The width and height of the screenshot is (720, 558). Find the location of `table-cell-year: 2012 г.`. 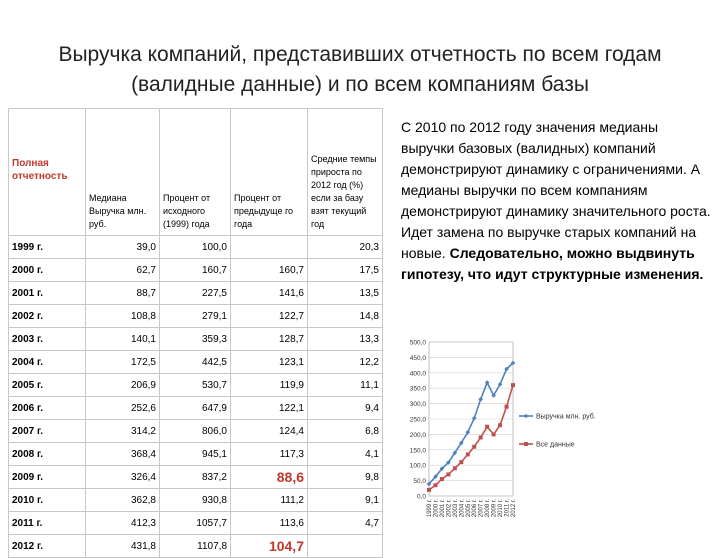

table-cell-year: 2012 г. is located at coordinates (47, 546).